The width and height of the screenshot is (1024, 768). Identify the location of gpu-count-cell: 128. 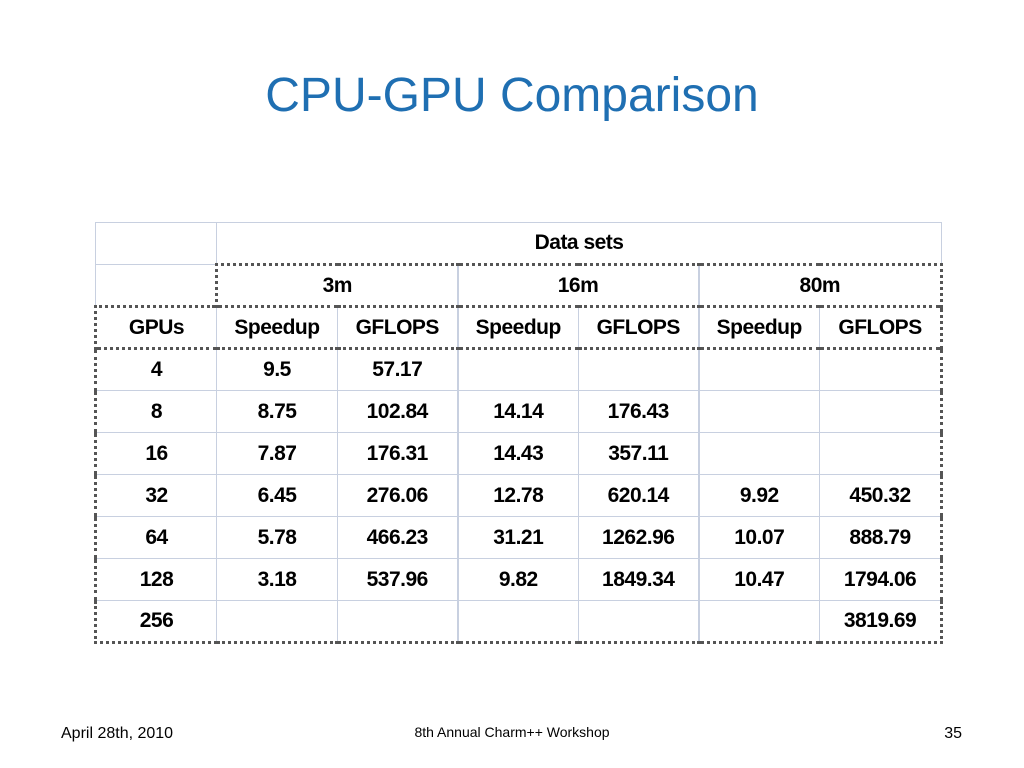
(155, 579).